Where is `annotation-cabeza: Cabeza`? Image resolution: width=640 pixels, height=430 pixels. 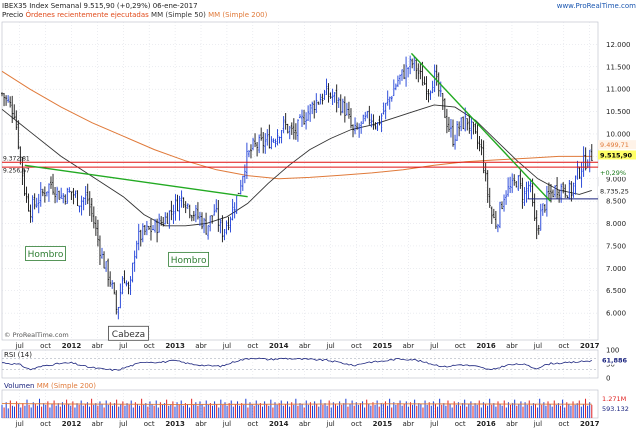 annotation-cabeza: Cabeza is located at coordinates (128, 335).